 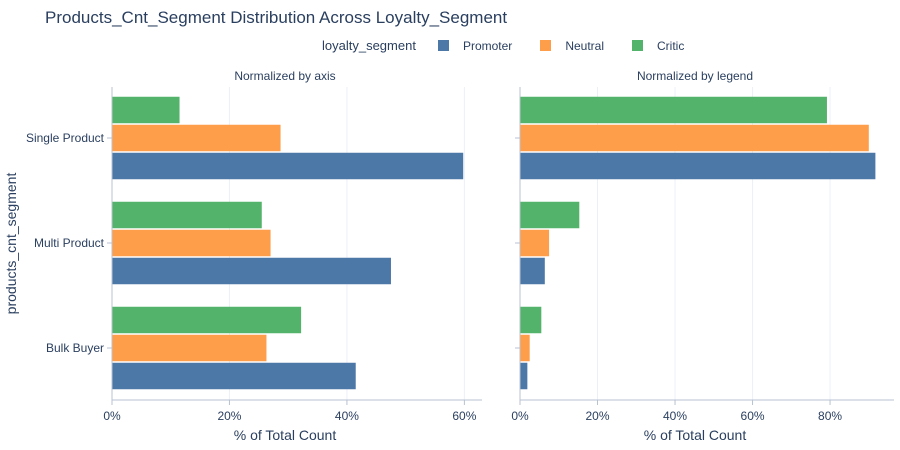 I want to click on p2-bar-neutral-multi-product, so click(x=535, y=243).